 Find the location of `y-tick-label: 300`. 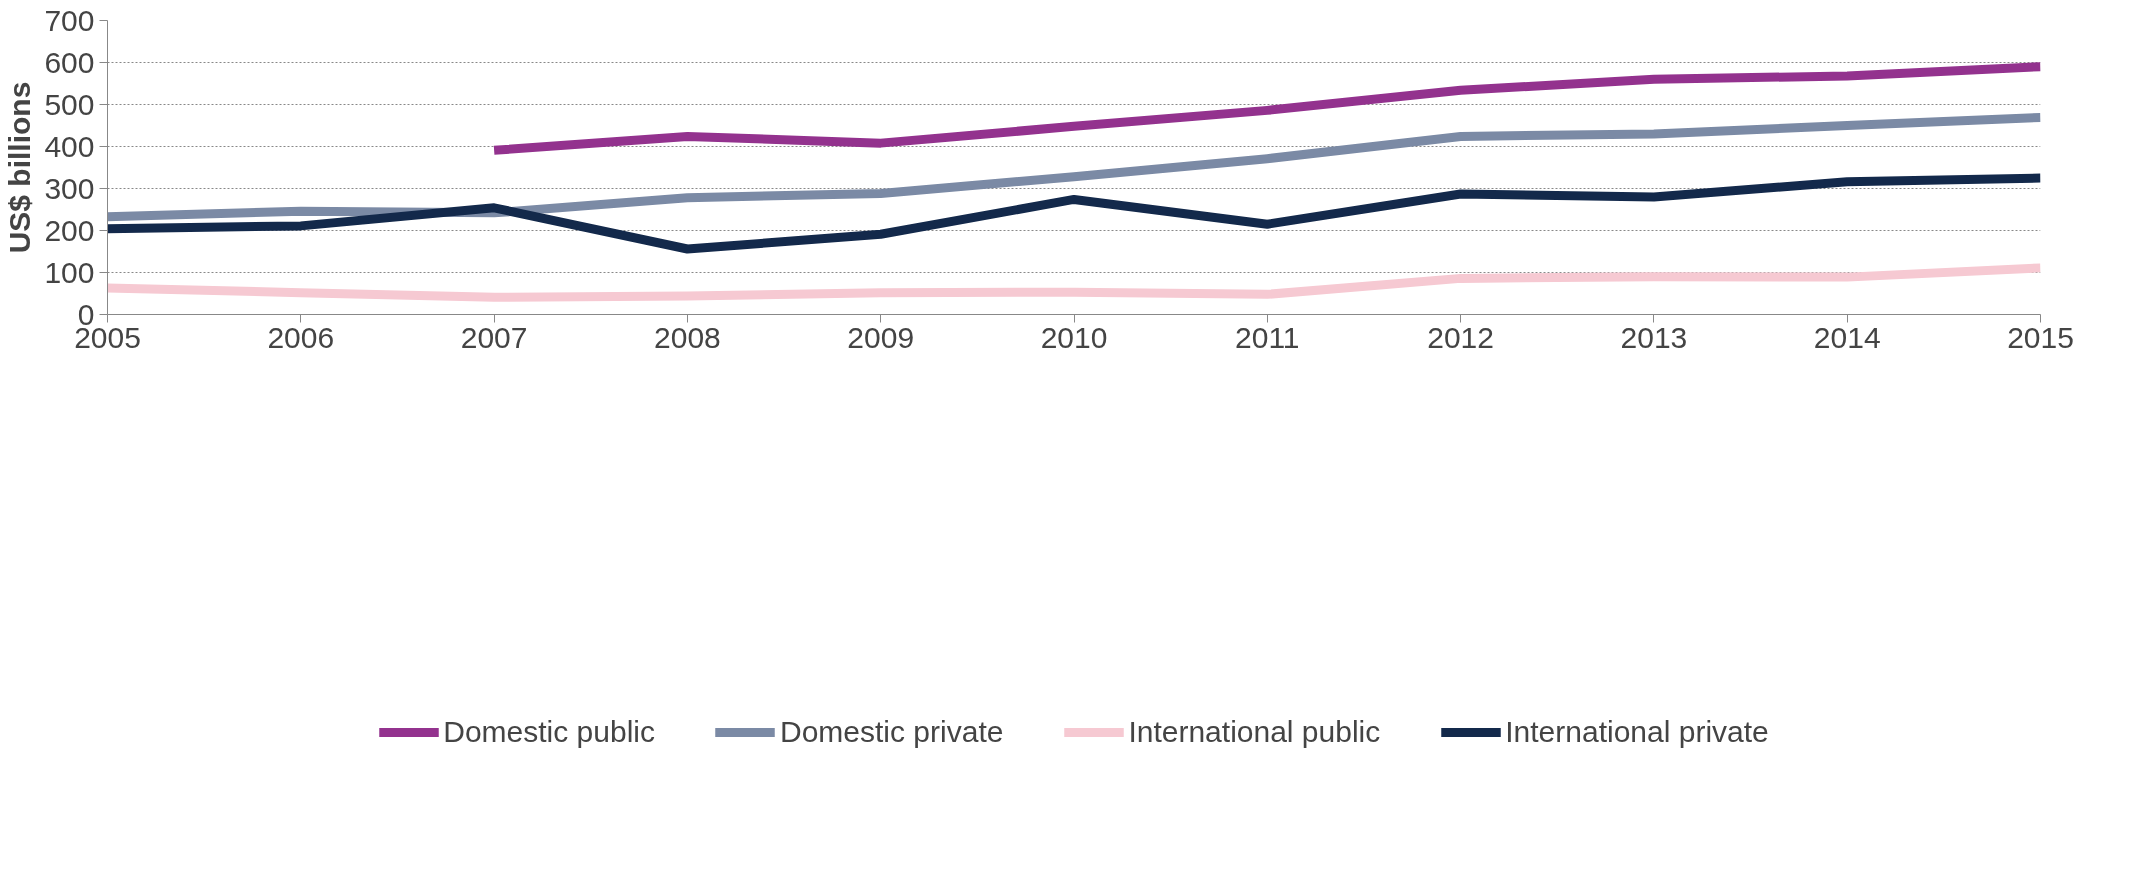

y-tick-label: 300 is located at coordinates (69, 188).